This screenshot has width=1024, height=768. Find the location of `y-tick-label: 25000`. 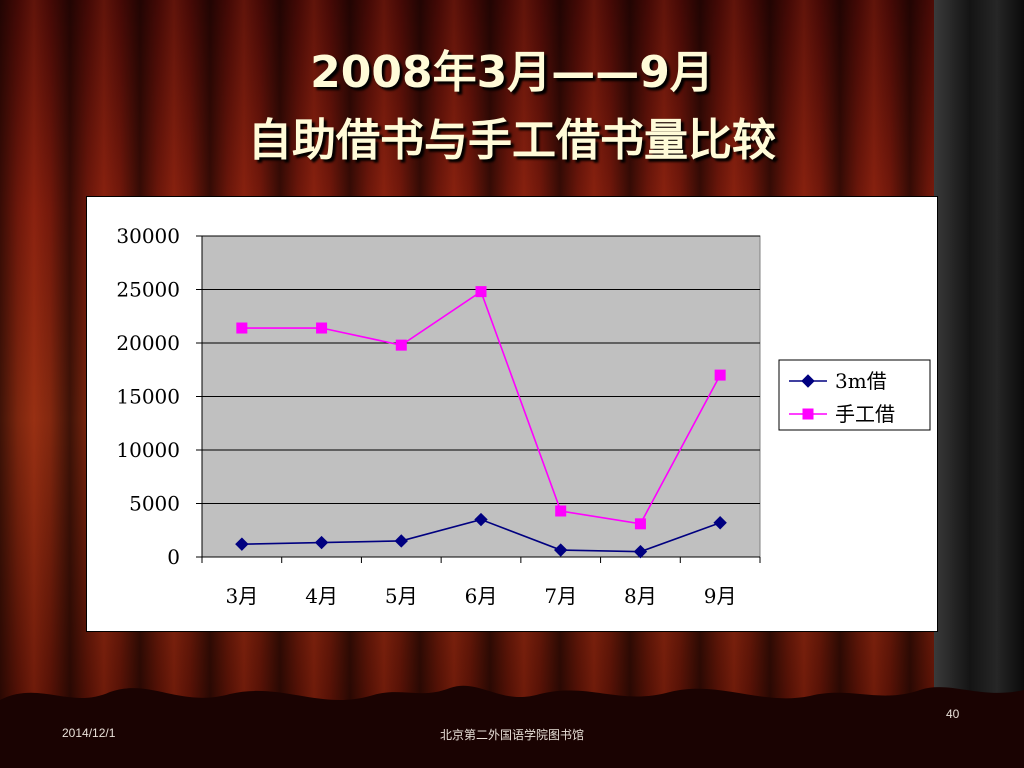

y-tick-label: 25000 is located at coordinates (148, 290).